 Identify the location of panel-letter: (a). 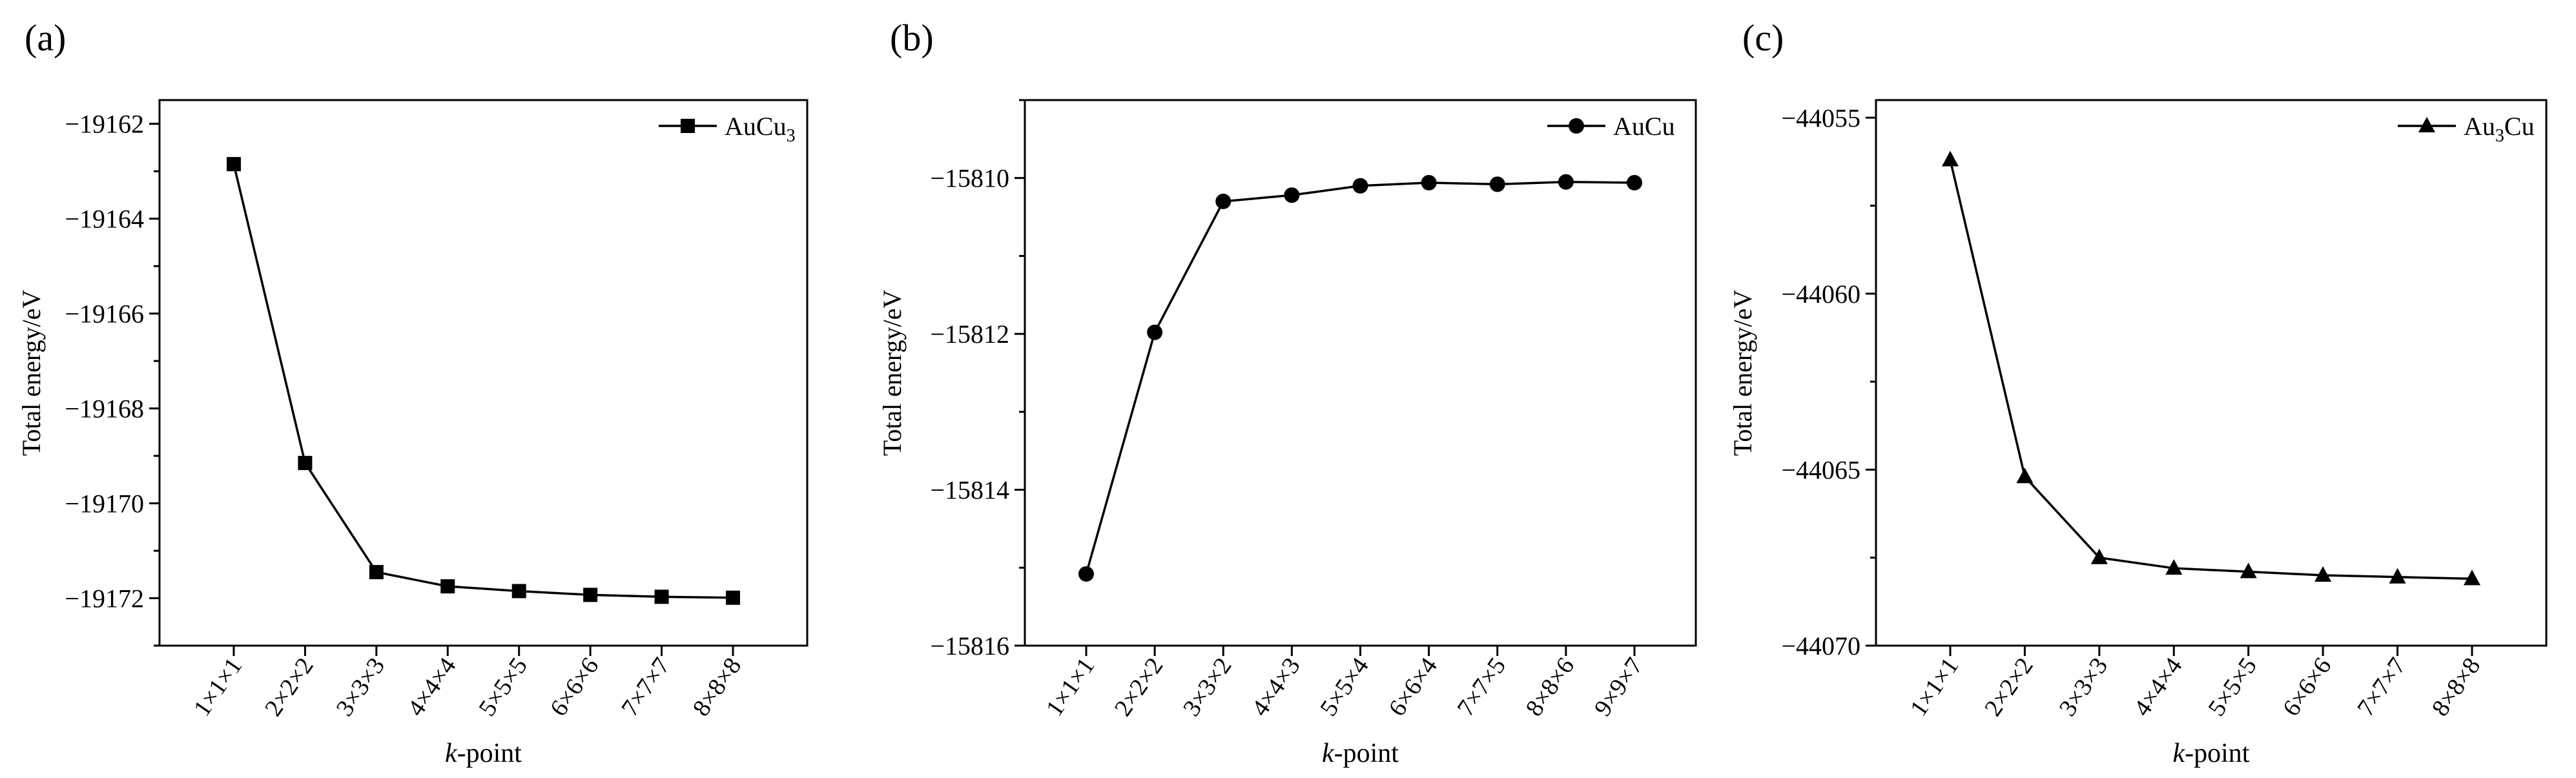
(45, 38).